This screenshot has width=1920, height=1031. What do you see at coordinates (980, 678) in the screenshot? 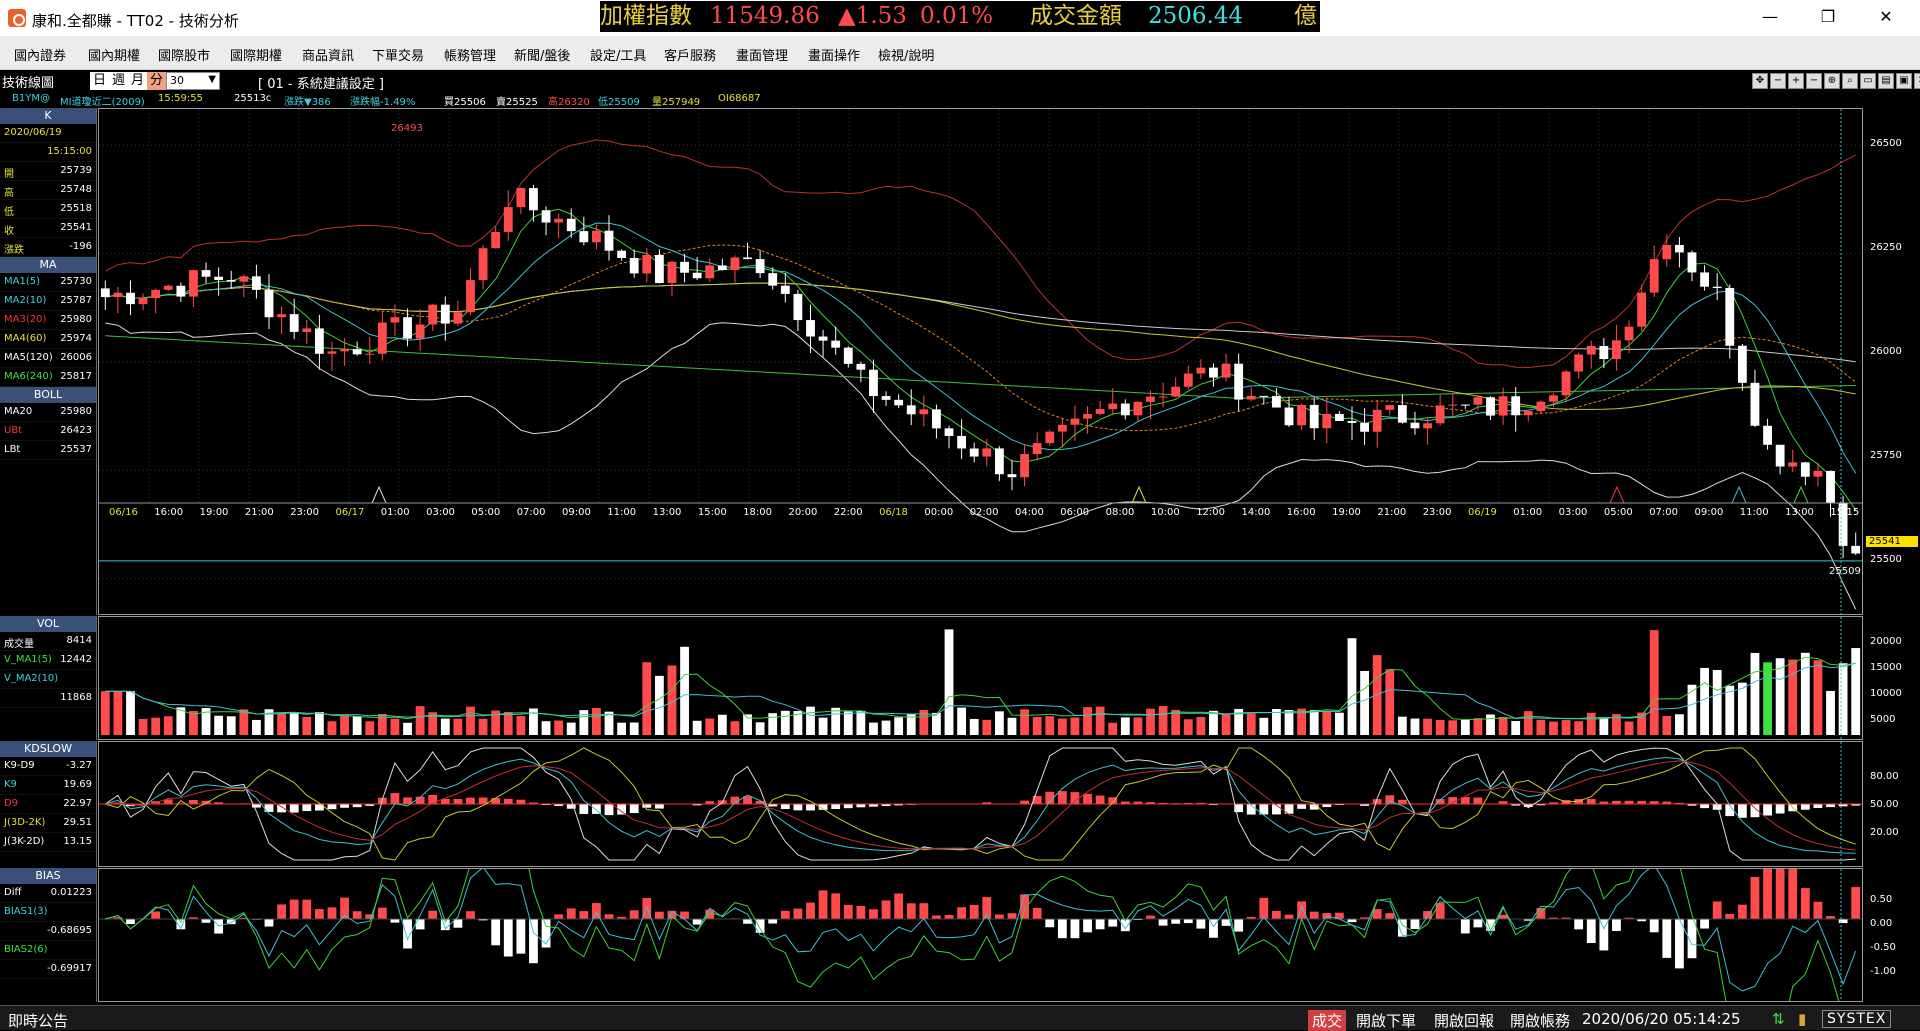
I see `volume-chart` at bounding box center [980, 678].